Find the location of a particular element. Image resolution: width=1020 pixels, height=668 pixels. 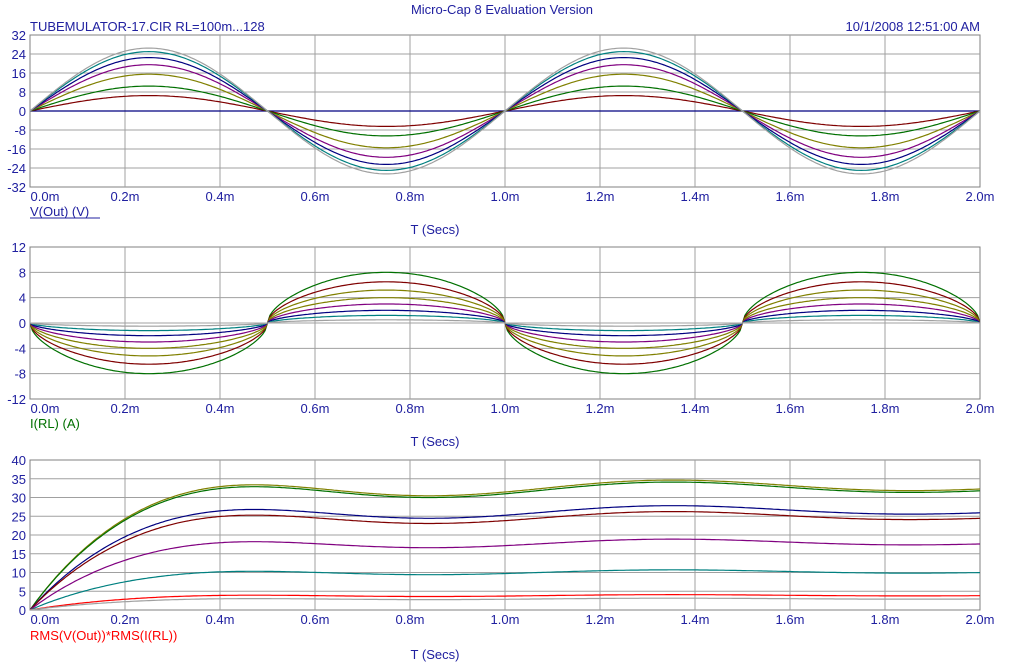

y-tick-label: 4 is located at coordinates (22, 298).